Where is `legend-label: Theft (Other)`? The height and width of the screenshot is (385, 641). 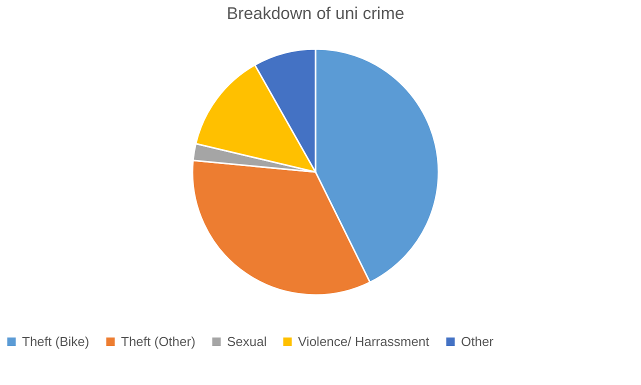
legend-label: Theft (Other) is located at coordinates (158, 341).